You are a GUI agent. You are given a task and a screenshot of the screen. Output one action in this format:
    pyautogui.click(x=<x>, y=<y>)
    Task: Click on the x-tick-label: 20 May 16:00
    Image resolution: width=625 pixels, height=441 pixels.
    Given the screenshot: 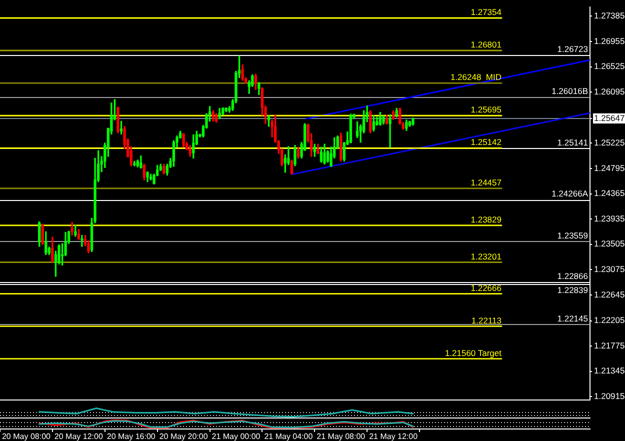 What is the action you would take?
    pyautogui.click(x=131, y=436)
    